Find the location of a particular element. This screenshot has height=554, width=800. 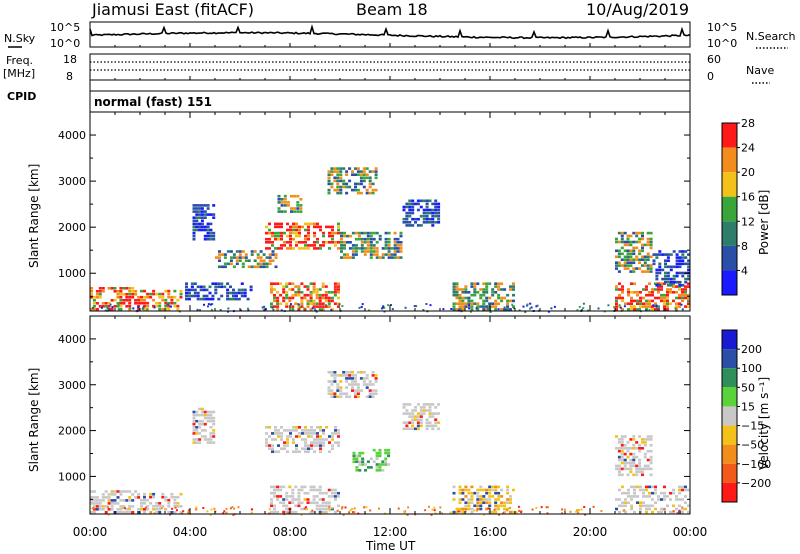

power-colorbar-segment is located at coordinates (729, 282).